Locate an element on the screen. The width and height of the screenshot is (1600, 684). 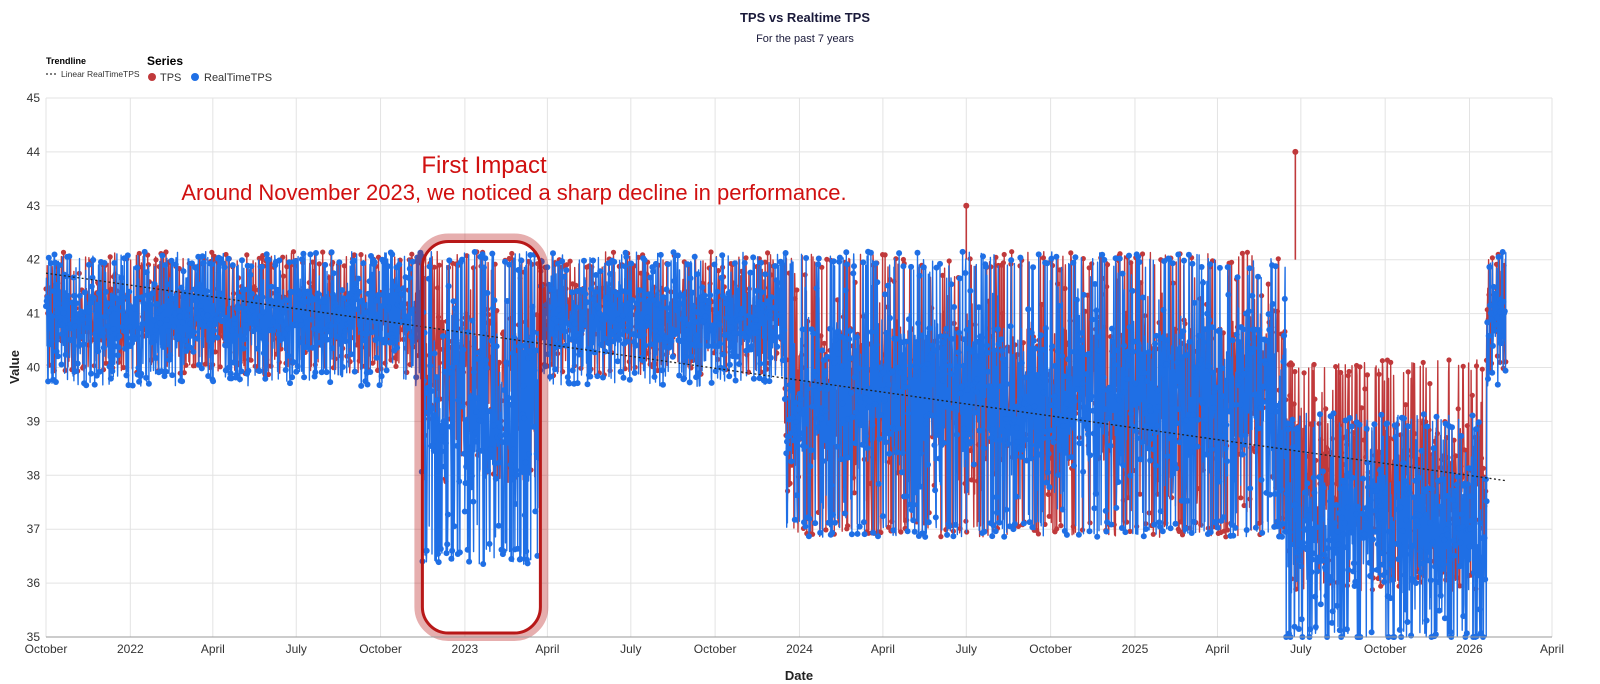
legend-label-tps: TPS is located at coordinates (170, 78).